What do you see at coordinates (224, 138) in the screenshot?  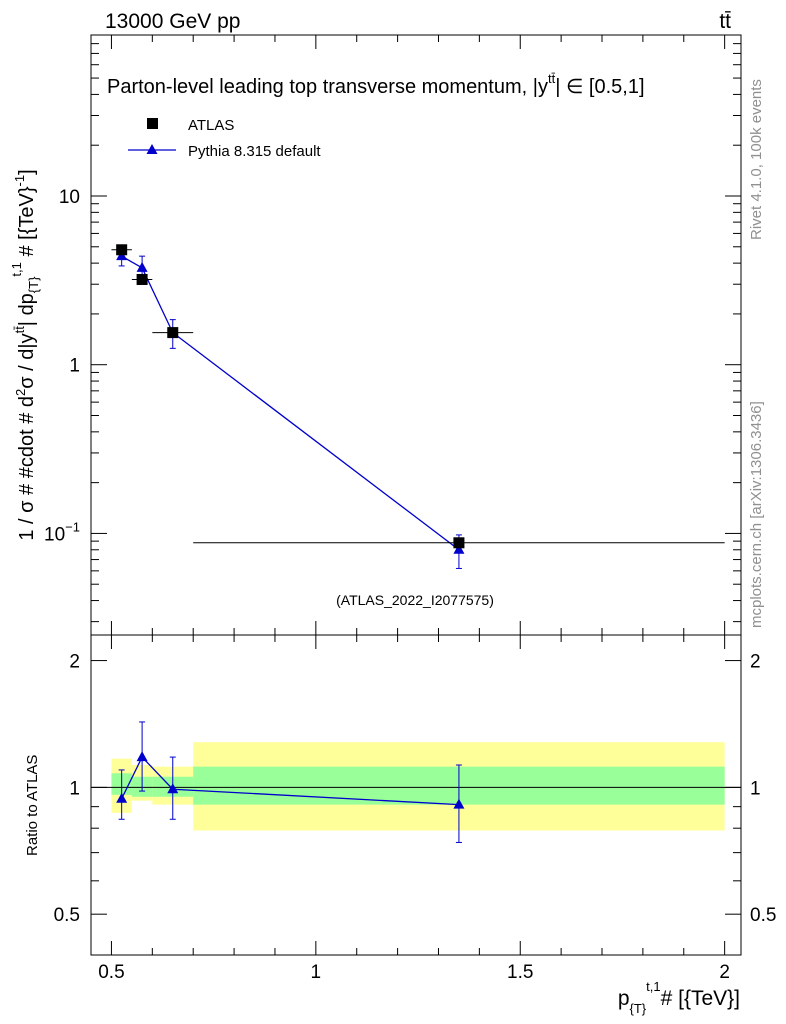 I see `legend: ATLAS Pythia 8.315 default` at bounding box center [224, 138].